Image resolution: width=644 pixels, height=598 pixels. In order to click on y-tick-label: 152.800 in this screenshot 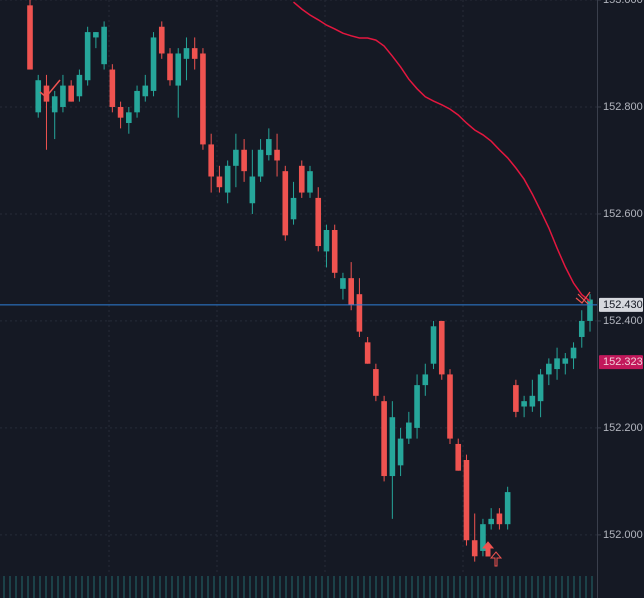, I will do `click(623, 107)`.